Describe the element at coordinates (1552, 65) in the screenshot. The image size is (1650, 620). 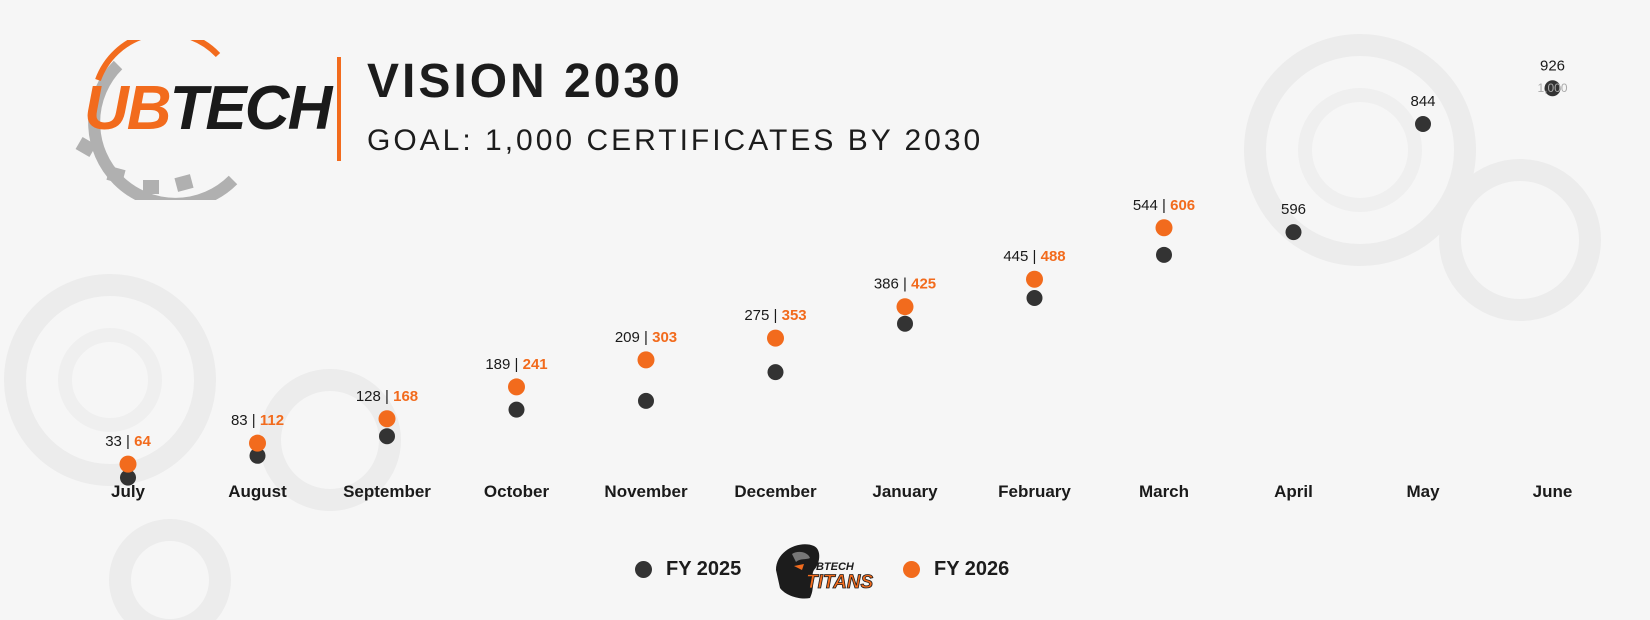
I see `fy2025-data-label: 926` at that location.